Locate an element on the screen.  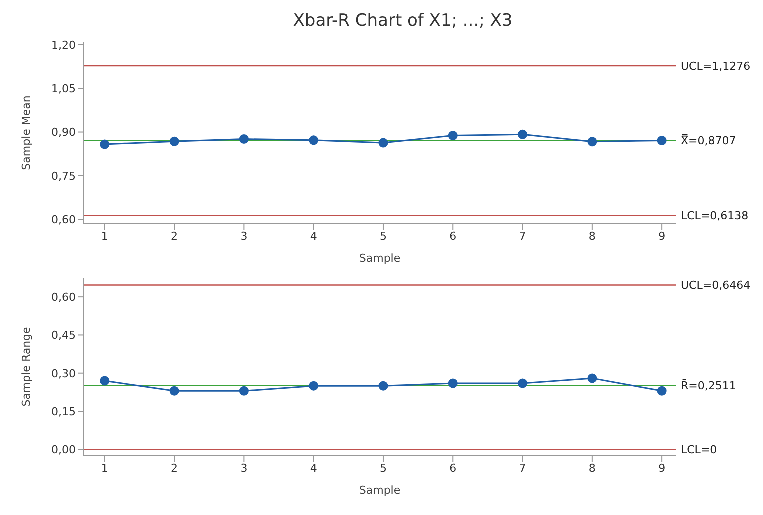
y-tick-label: 0,15 is located at coordinates (64, 411).